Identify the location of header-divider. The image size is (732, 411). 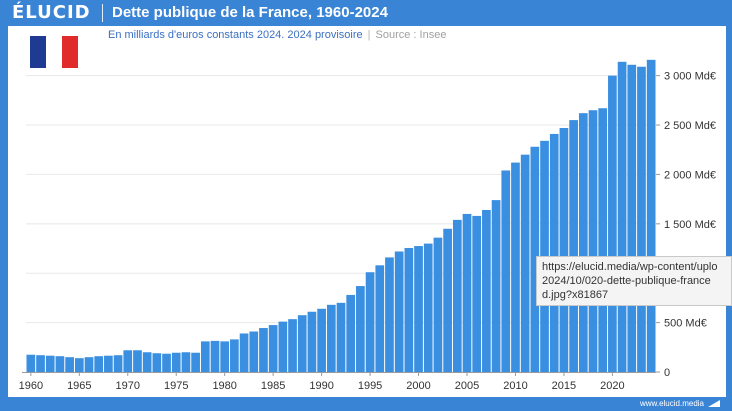
(102, 13).